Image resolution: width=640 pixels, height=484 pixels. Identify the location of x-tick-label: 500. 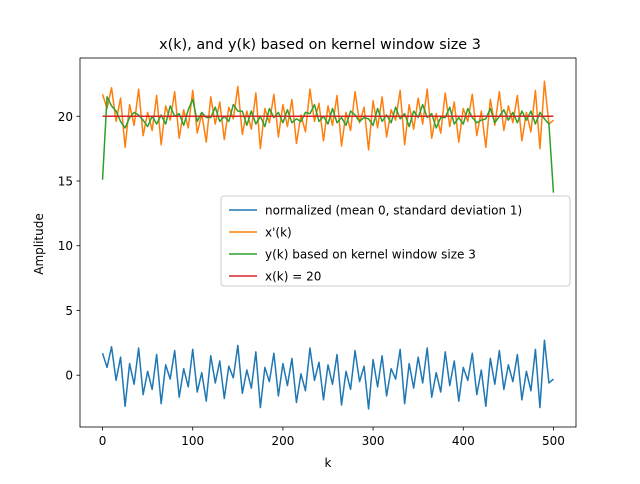
(553, 441).